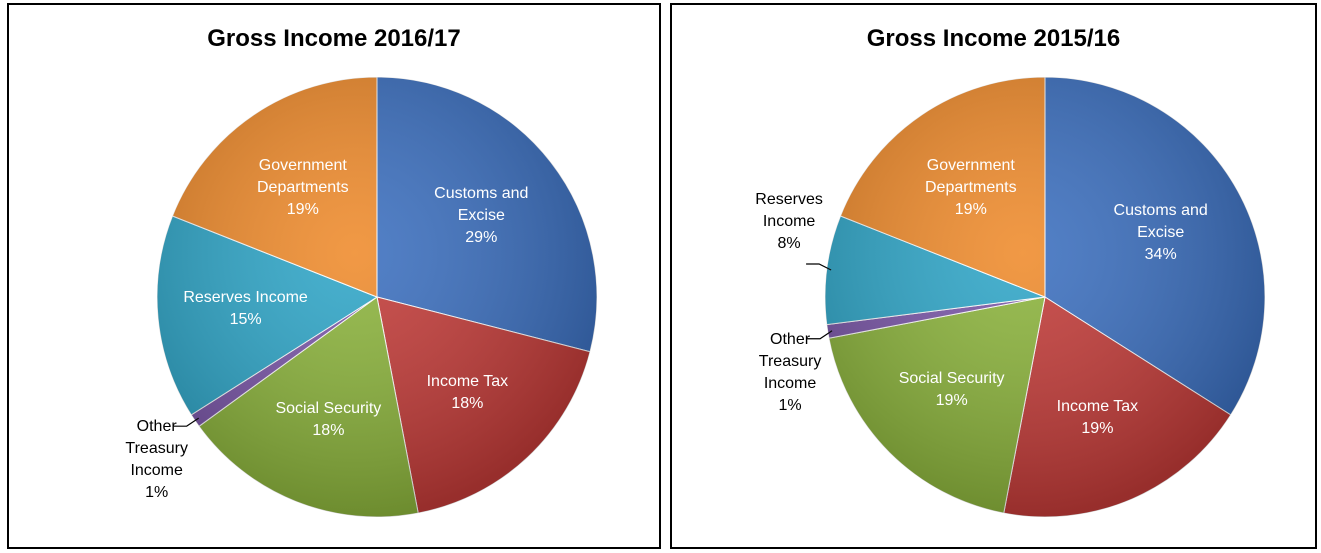 The width and height of the screenshot is (1321, 553). What do you see at coordinates (993, 38) in the screenshot?
I see `chart-title: Gross Income 2015/16` at bounding box center [993, 38].